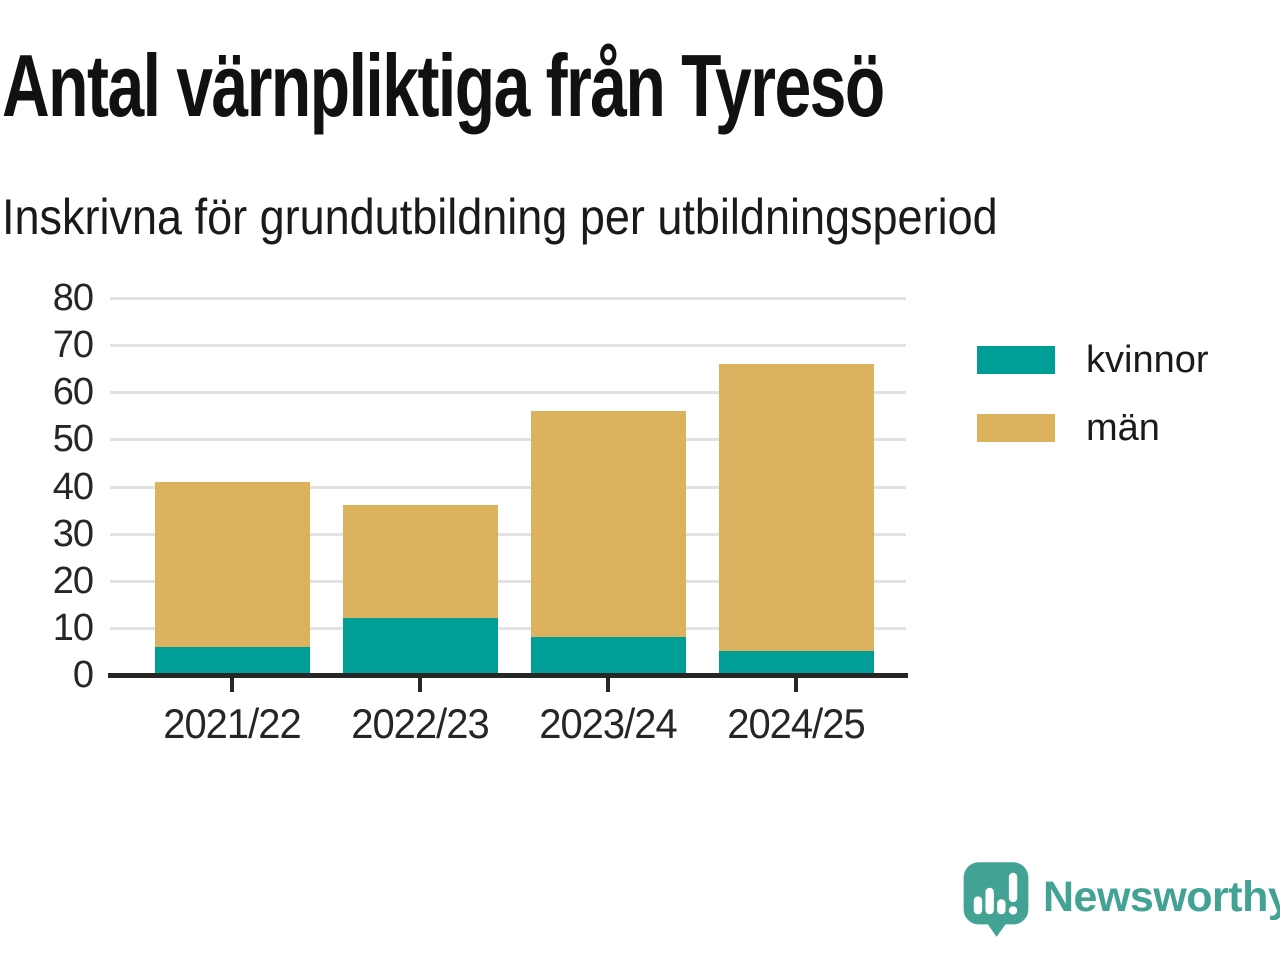 The width and height of the screenshot is (1280, 960). Describe the element at coordinates (996, 899) in the screenshot. I see `newsworthy-logo-icon` at that location.